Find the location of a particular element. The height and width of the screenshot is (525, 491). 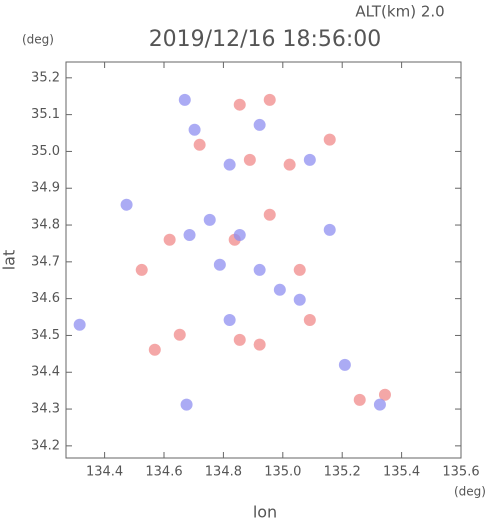

x-unit: (deg) is located at coordinates (470, 492).